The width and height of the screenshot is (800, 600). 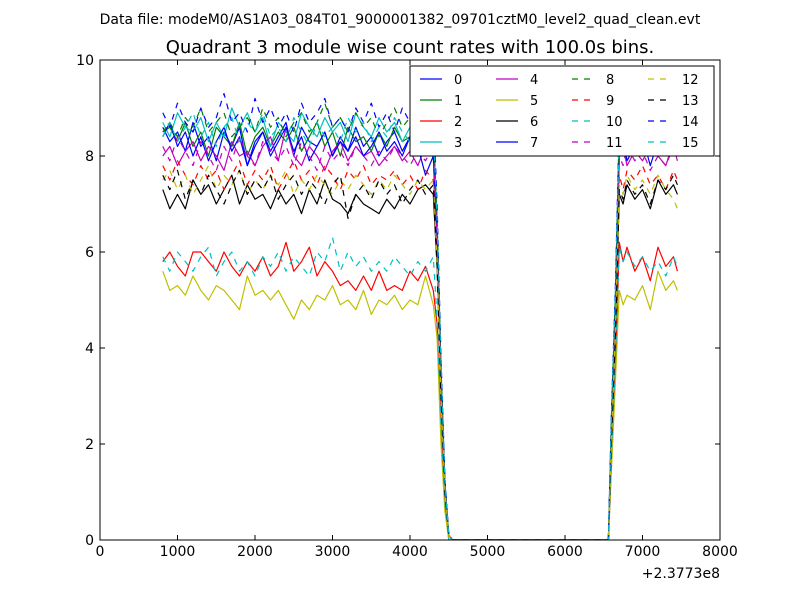 I want to click on x-tick-label: 6000, so click(x=565, y=552).